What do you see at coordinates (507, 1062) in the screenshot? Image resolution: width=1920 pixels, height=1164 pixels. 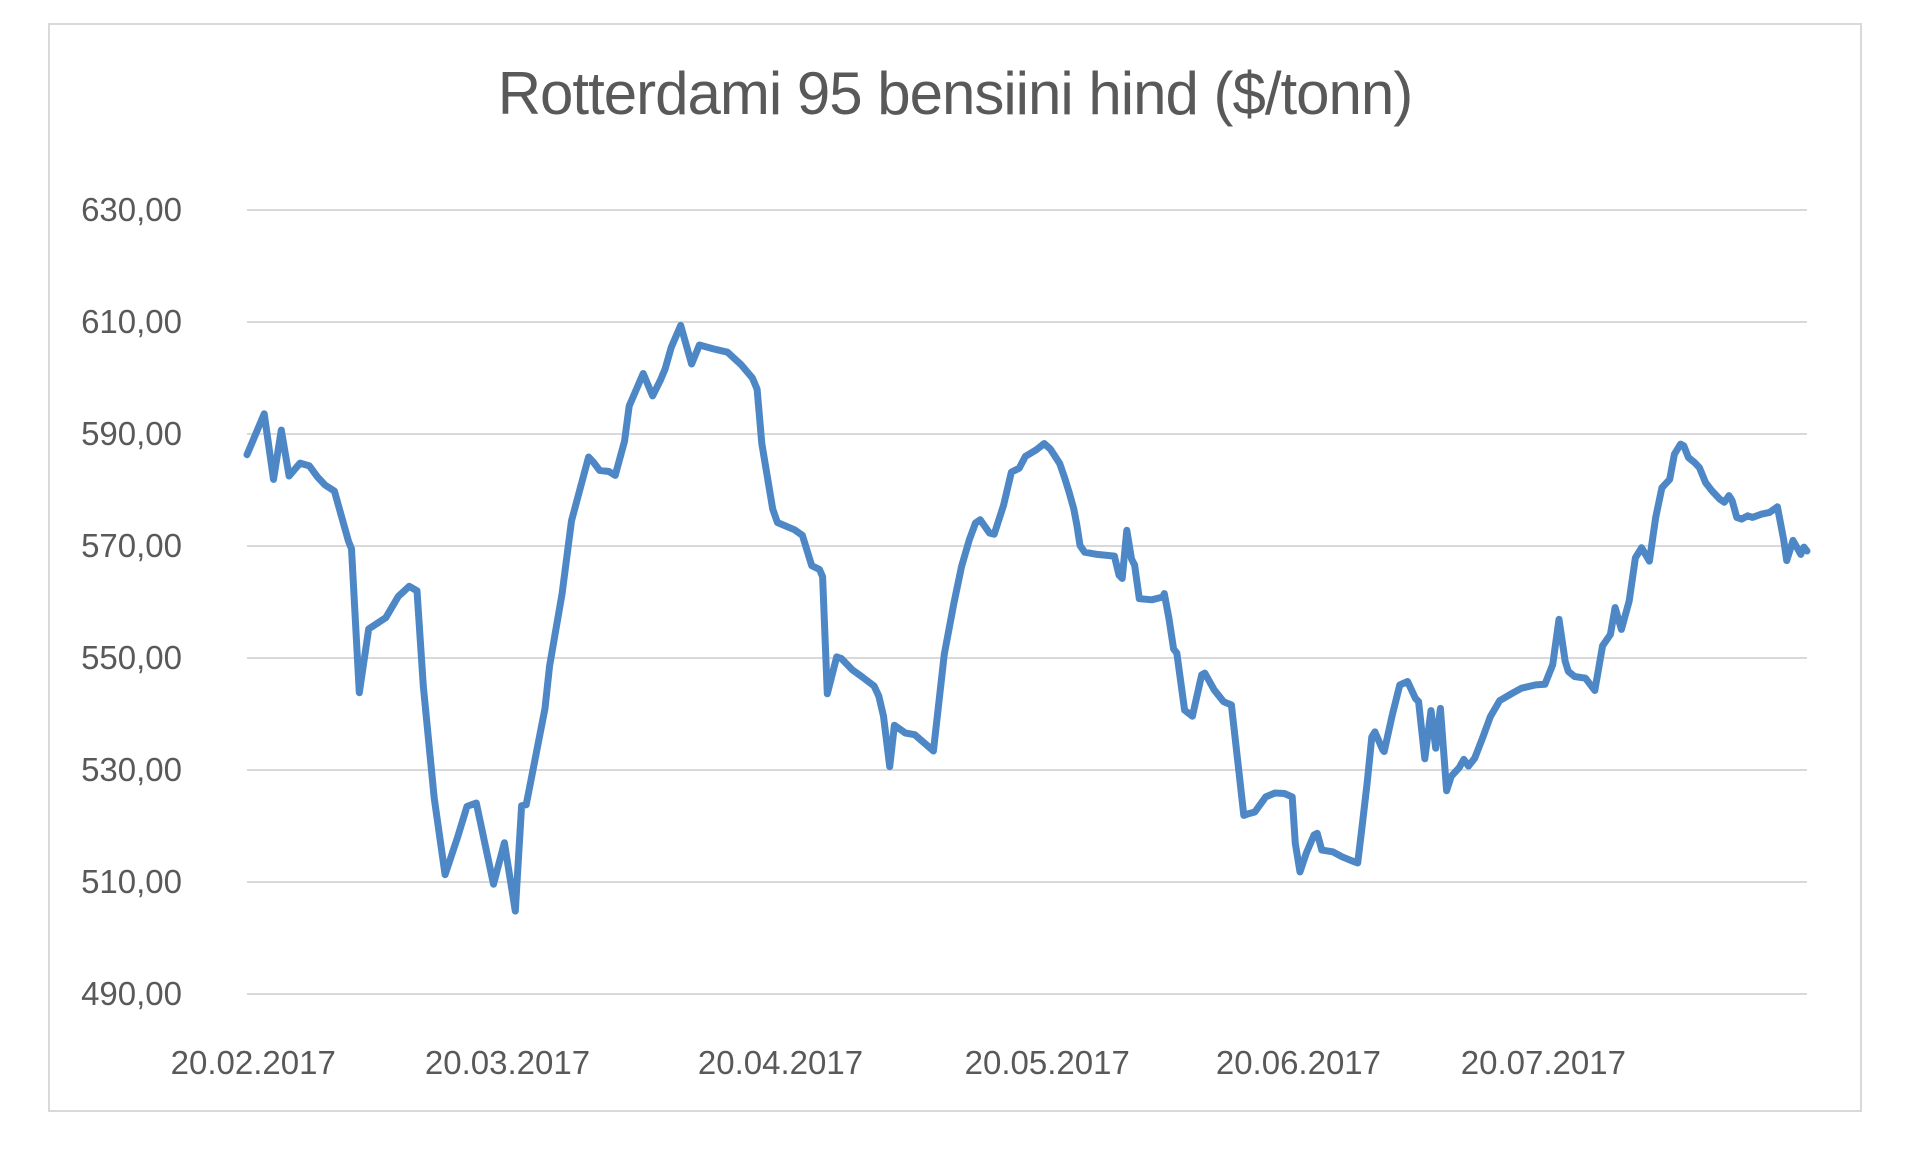 I see `x-axis-label: 20.03.2017` at bounding box center [507, 1062].